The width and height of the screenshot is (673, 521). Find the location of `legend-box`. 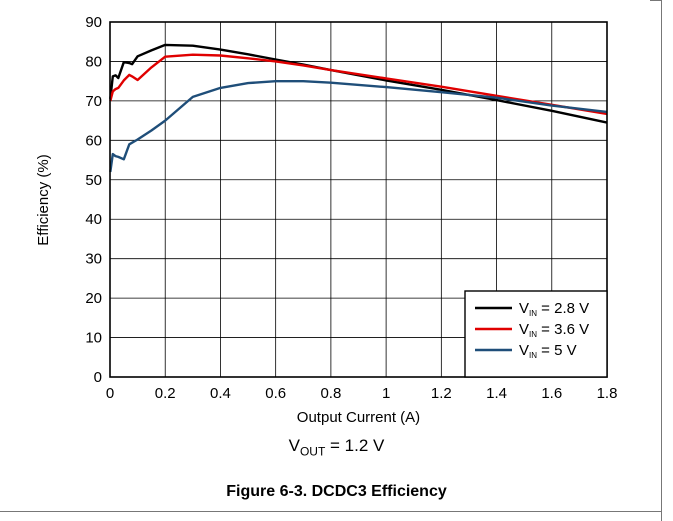

legend-box is located at coordinates (536, 334).